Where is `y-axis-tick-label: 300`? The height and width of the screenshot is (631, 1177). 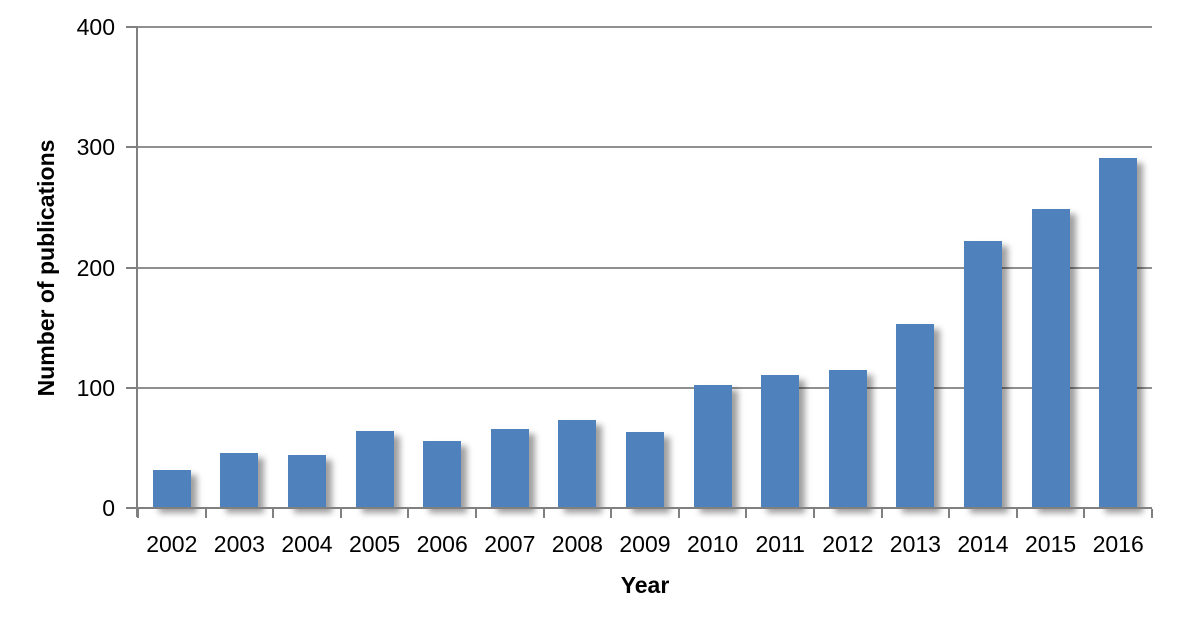 y-axis-tick-label: 300 is located at coordinates (95, 147).